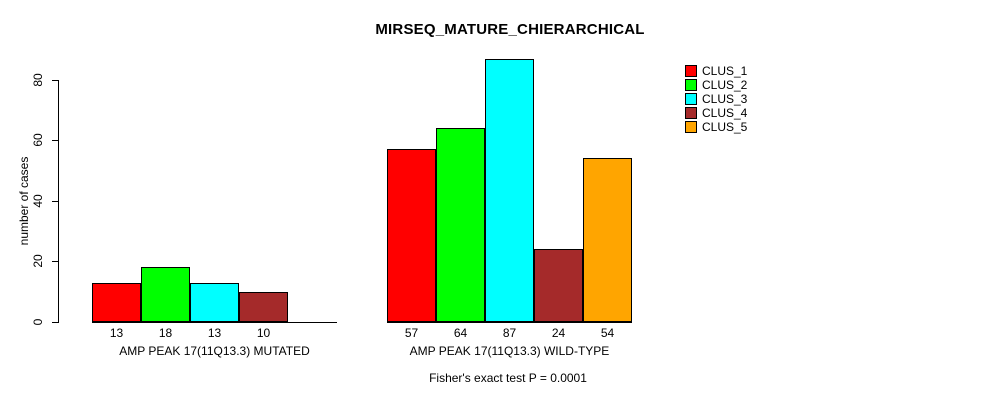 The height and width of the screenshot is (400, 990). I want to click on legend-label: CLUS_3, so click(725, 99).